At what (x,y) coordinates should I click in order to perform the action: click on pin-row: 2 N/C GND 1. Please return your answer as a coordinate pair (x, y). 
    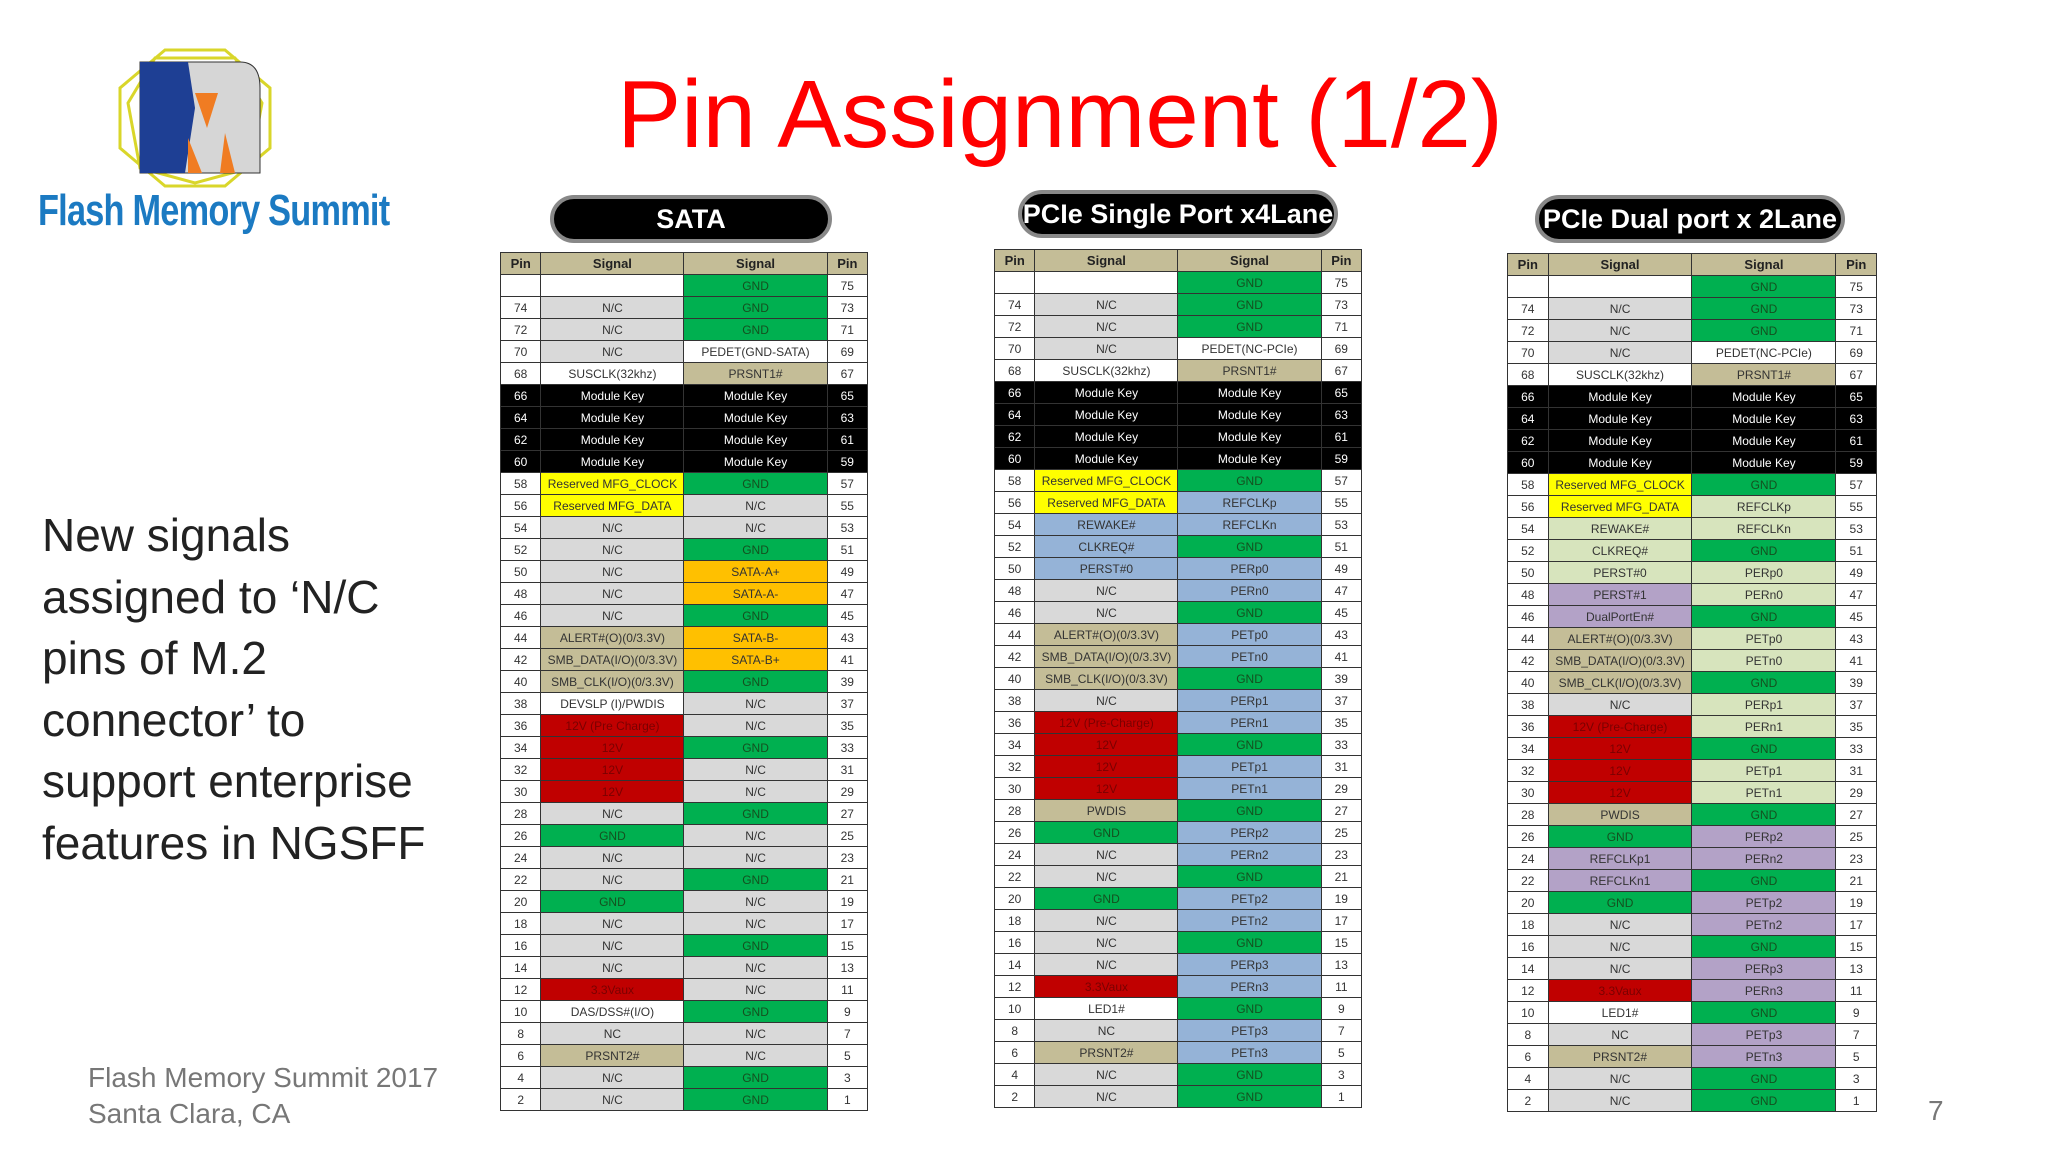
    Looking at the image, I should click on (684, 1099).